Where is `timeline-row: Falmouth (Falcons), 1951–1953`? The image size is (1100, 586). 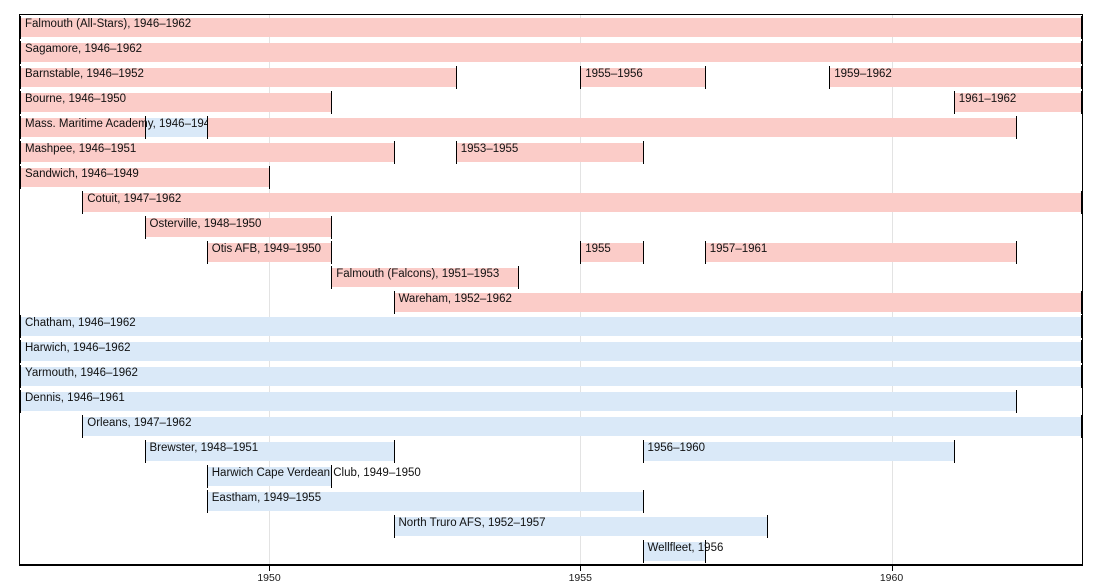
timeline-row: Falmouth (Falcons), 1951–1953 is located at coordinates (551, 277).